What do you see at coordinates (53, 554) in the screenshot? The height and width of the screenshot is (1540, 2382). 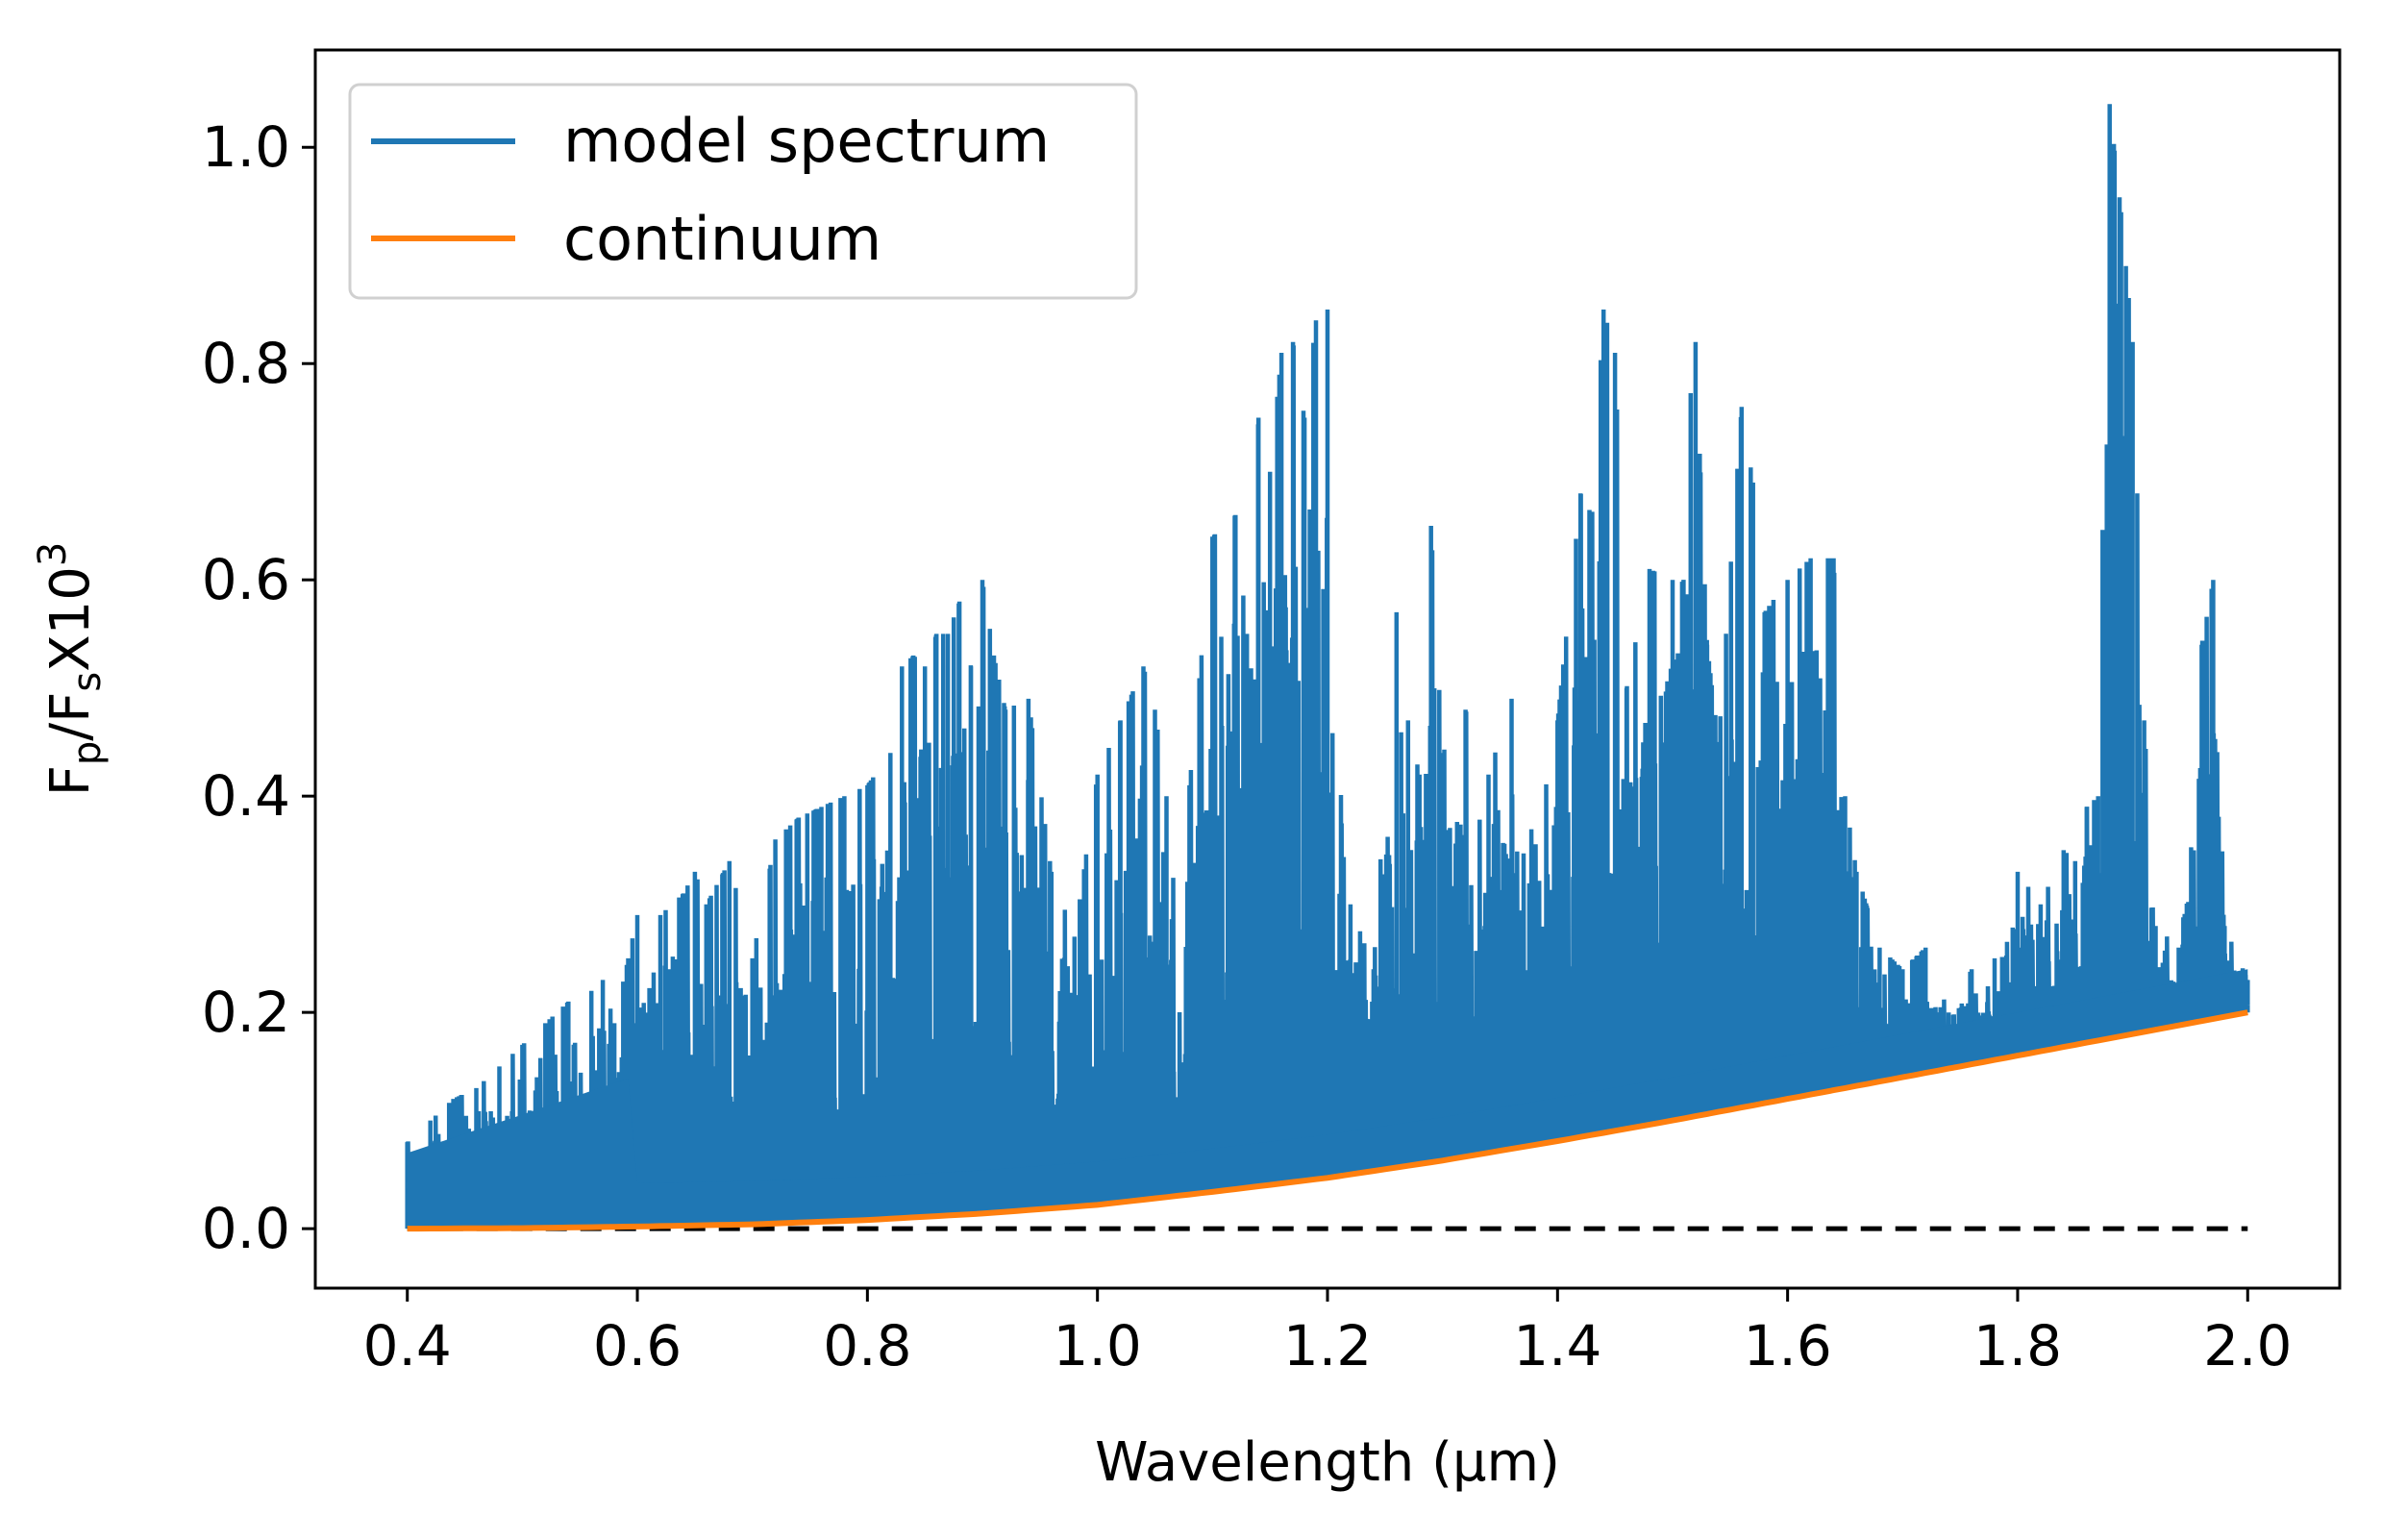 I see `y-label-sup: 3` at bounding box center [53, 554].